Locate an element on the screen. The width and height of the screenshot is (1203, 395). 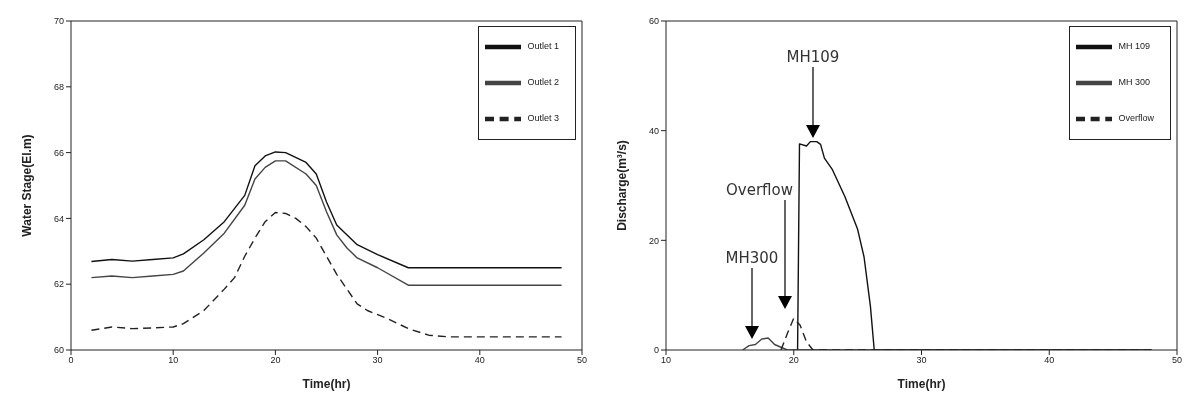
y-tick-label: 64 is located at coordinates (58, 218).